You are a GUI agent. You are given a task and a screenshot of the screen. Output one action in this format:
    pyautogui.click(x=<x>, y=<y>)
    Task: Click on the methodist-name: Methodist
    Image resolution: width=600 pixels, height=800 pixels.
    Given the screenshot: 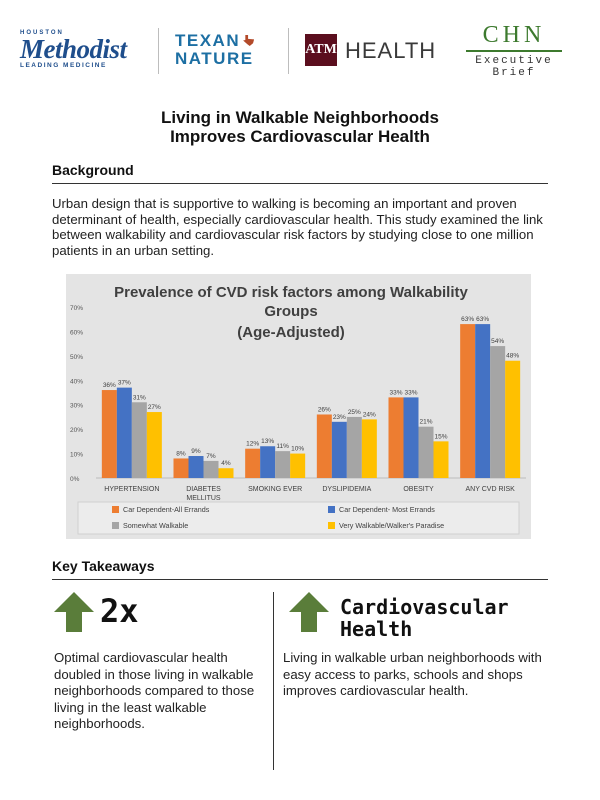 What is the action you would take?
    pyautogui.click(x=73, y=49)
    